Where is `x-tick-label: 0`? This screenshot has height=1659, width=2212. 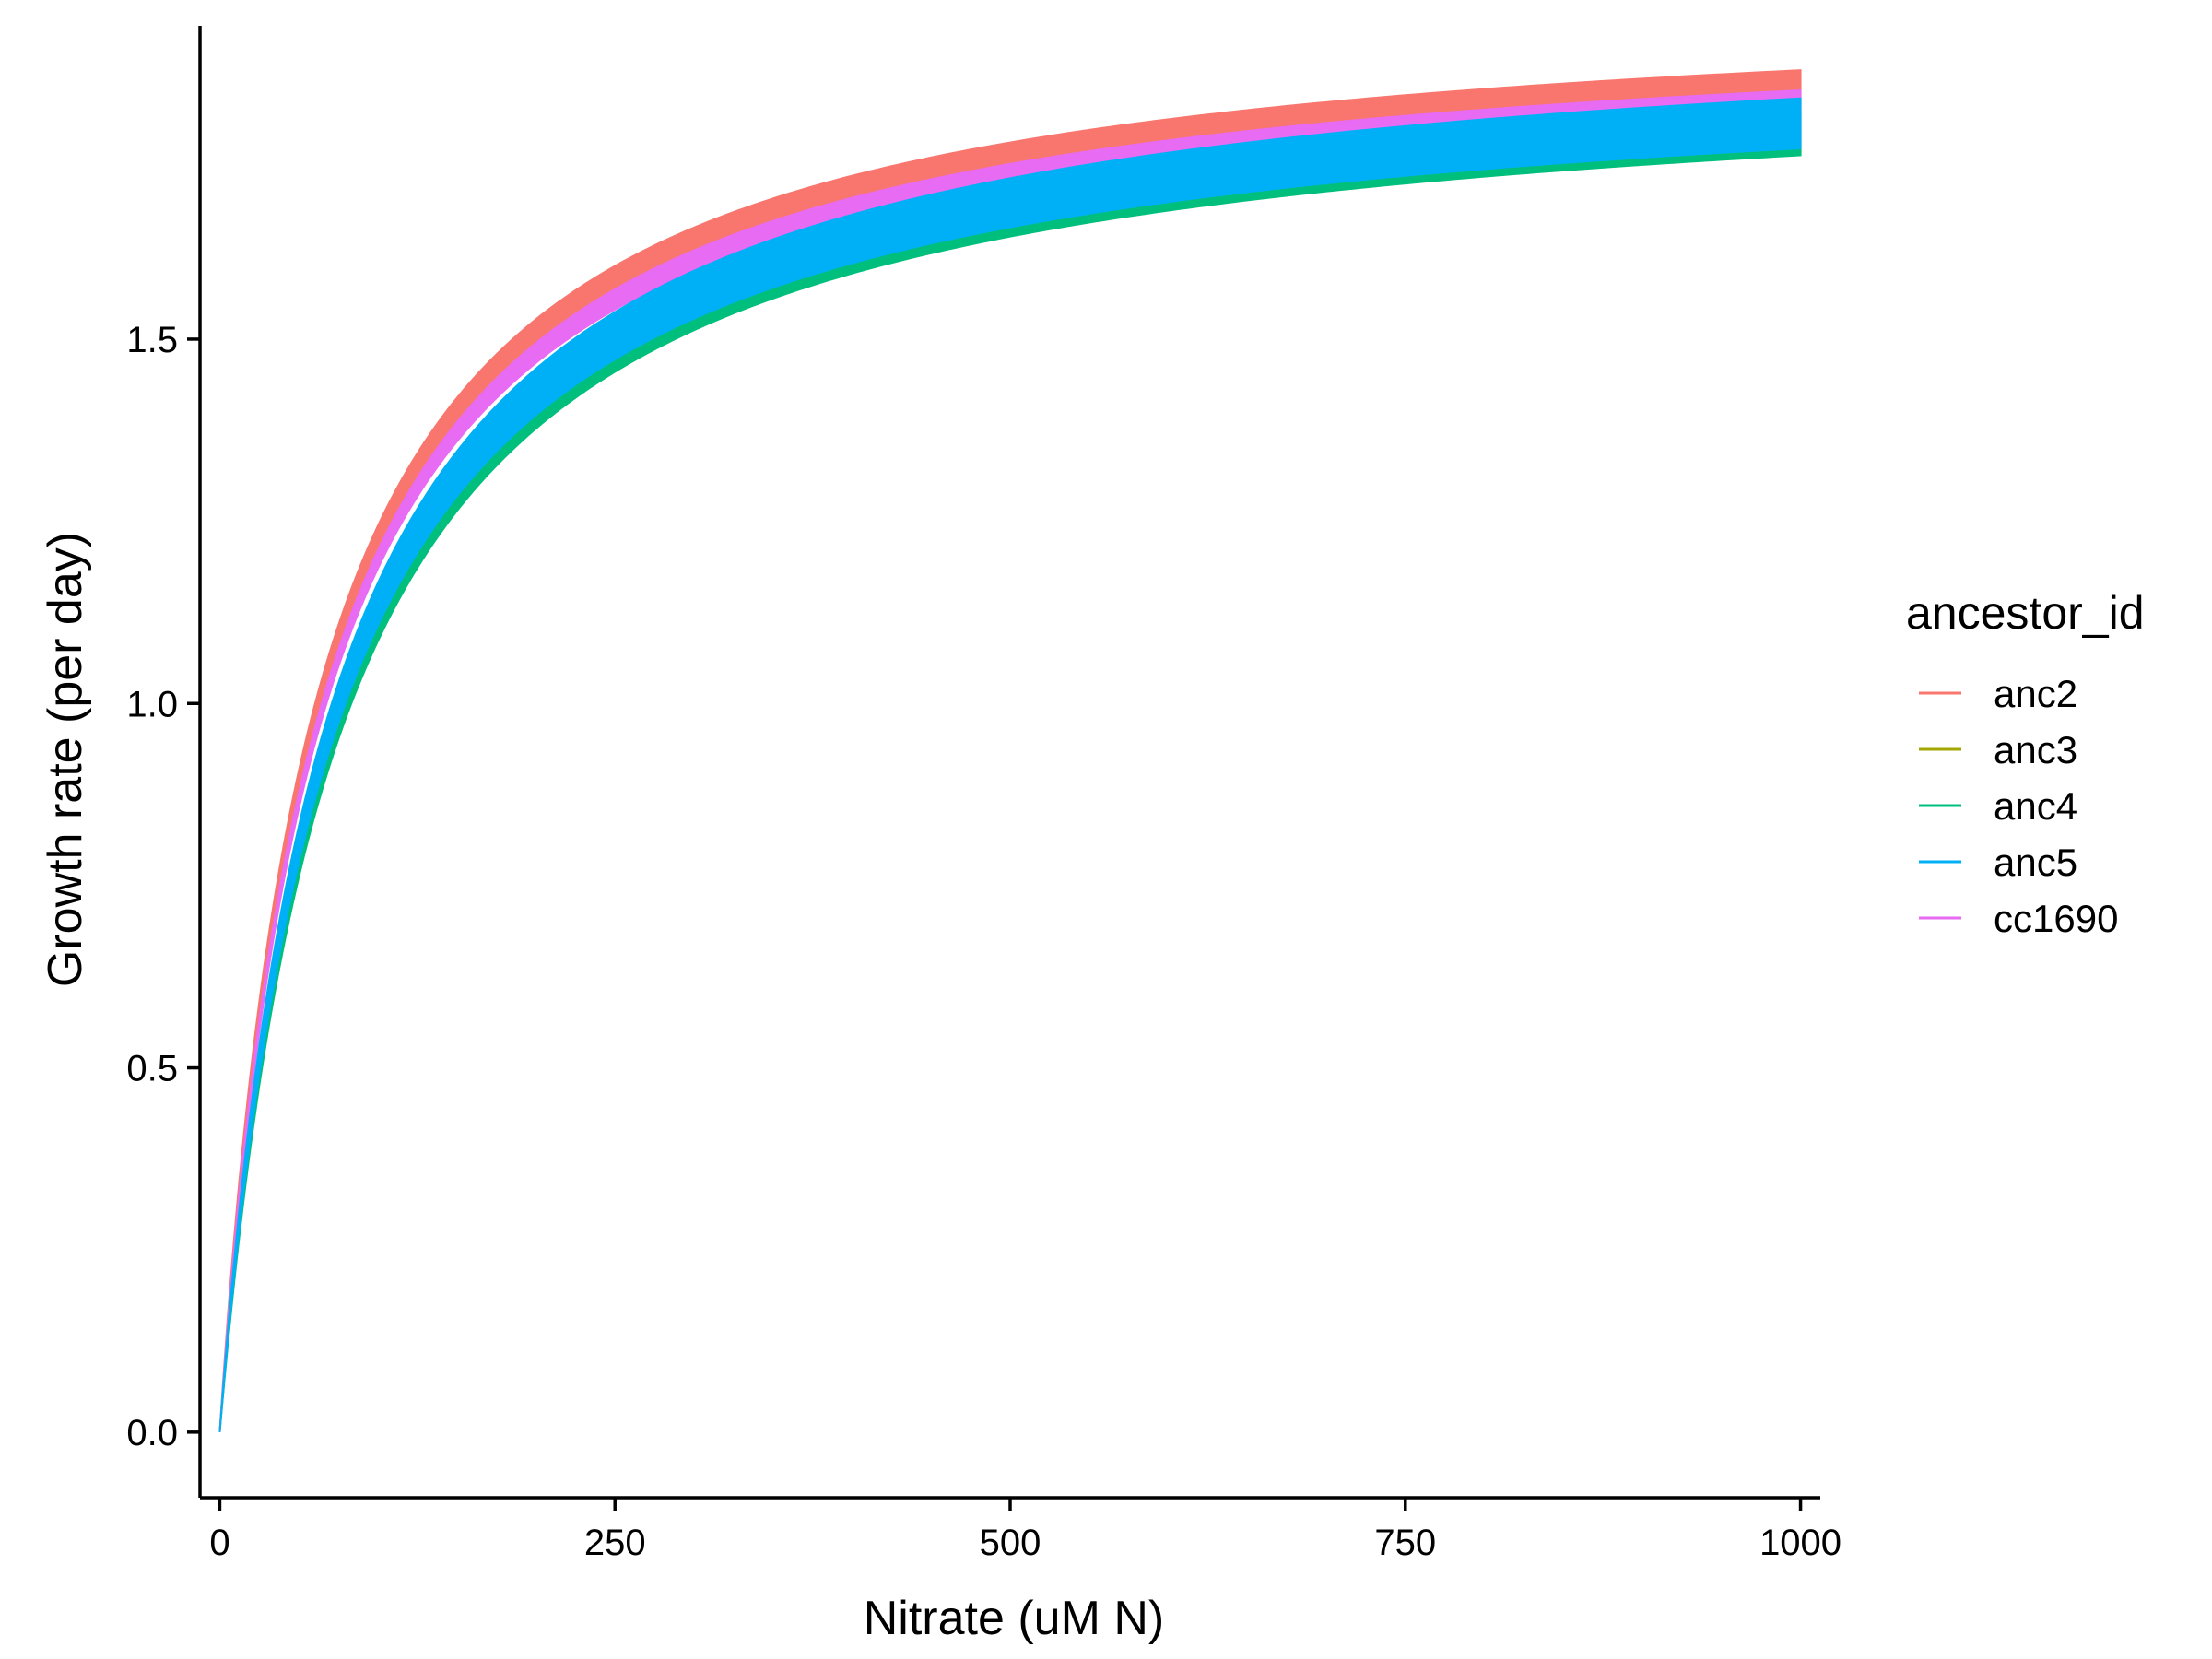
x-tick-label: 0 is located at coordinates (219, 1543).